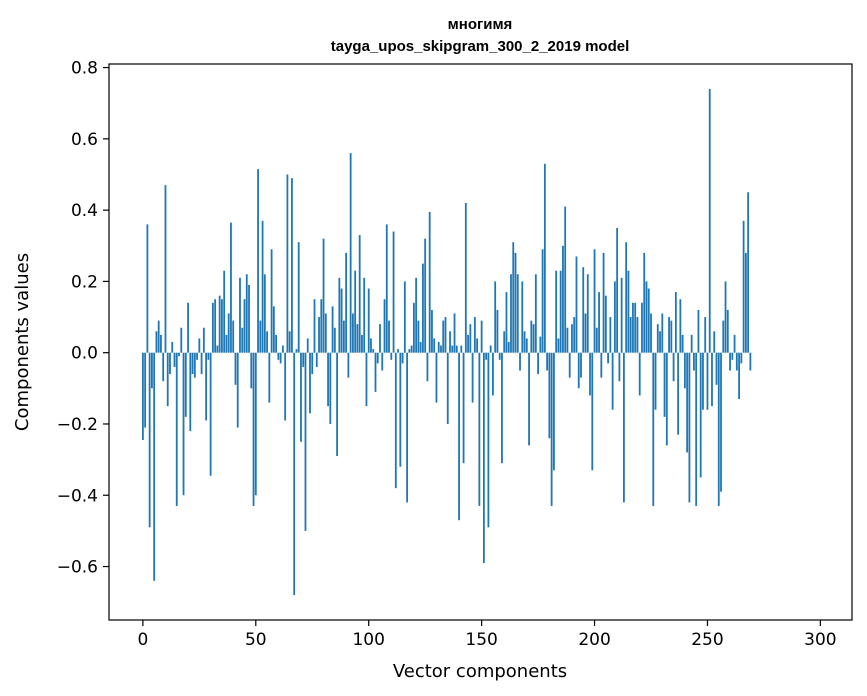  Describe the element at coordinates (487, 635) in the screenshot. I see `x-axis-ticks: 0 50 100 150 200 250 300` at that location.